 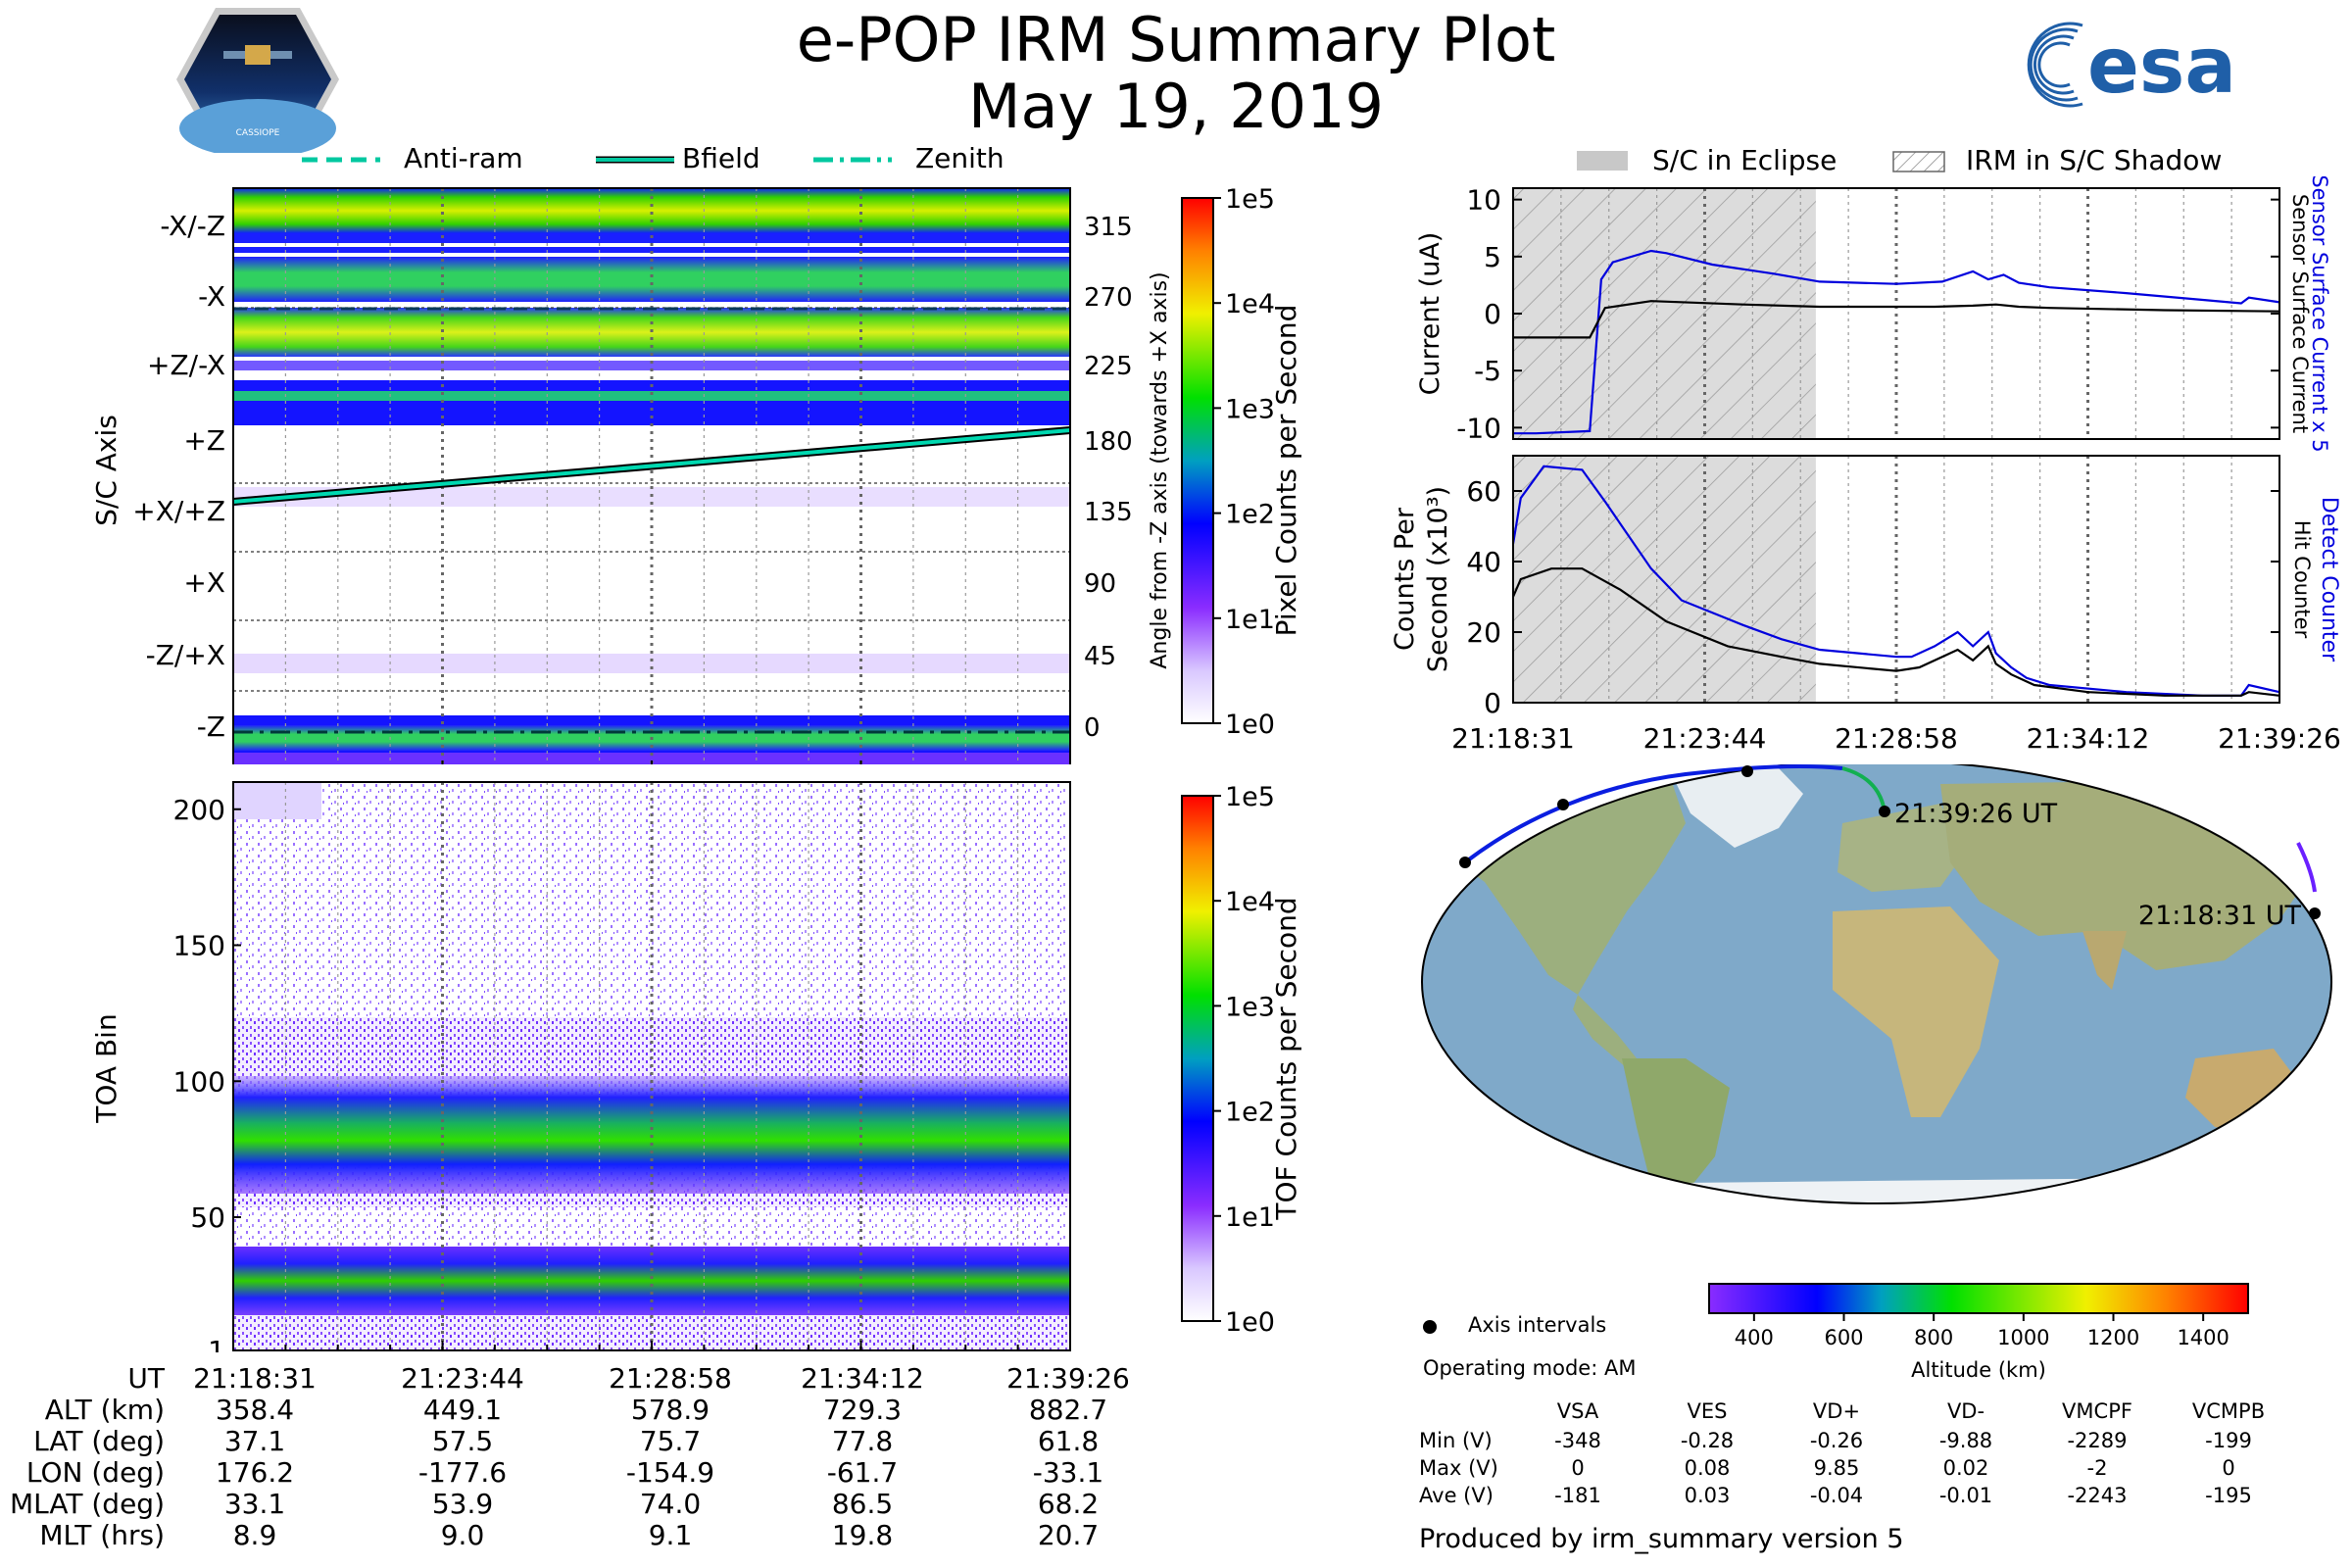 What do you see at coordinates (597, 160) in the screenshot?
I see `line-legend` at bounding box center [597, 160].